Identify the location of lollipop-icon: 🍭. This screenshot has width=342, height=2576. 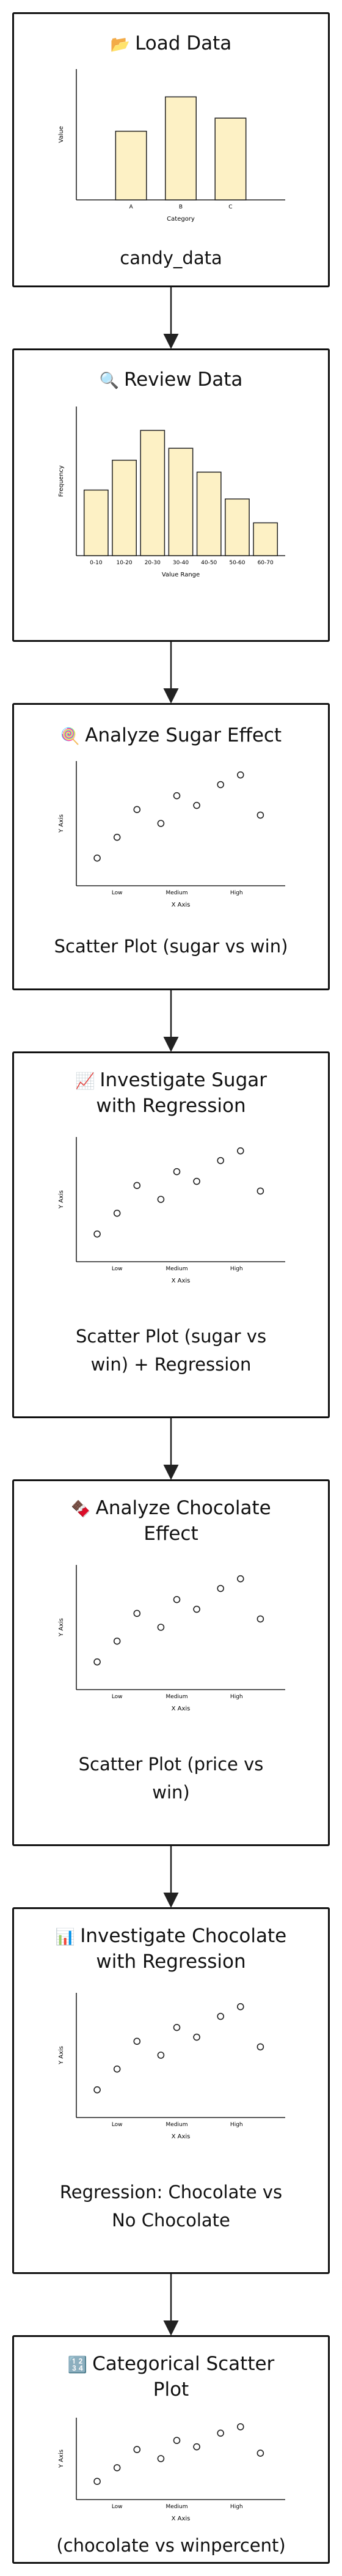
(70, 736).